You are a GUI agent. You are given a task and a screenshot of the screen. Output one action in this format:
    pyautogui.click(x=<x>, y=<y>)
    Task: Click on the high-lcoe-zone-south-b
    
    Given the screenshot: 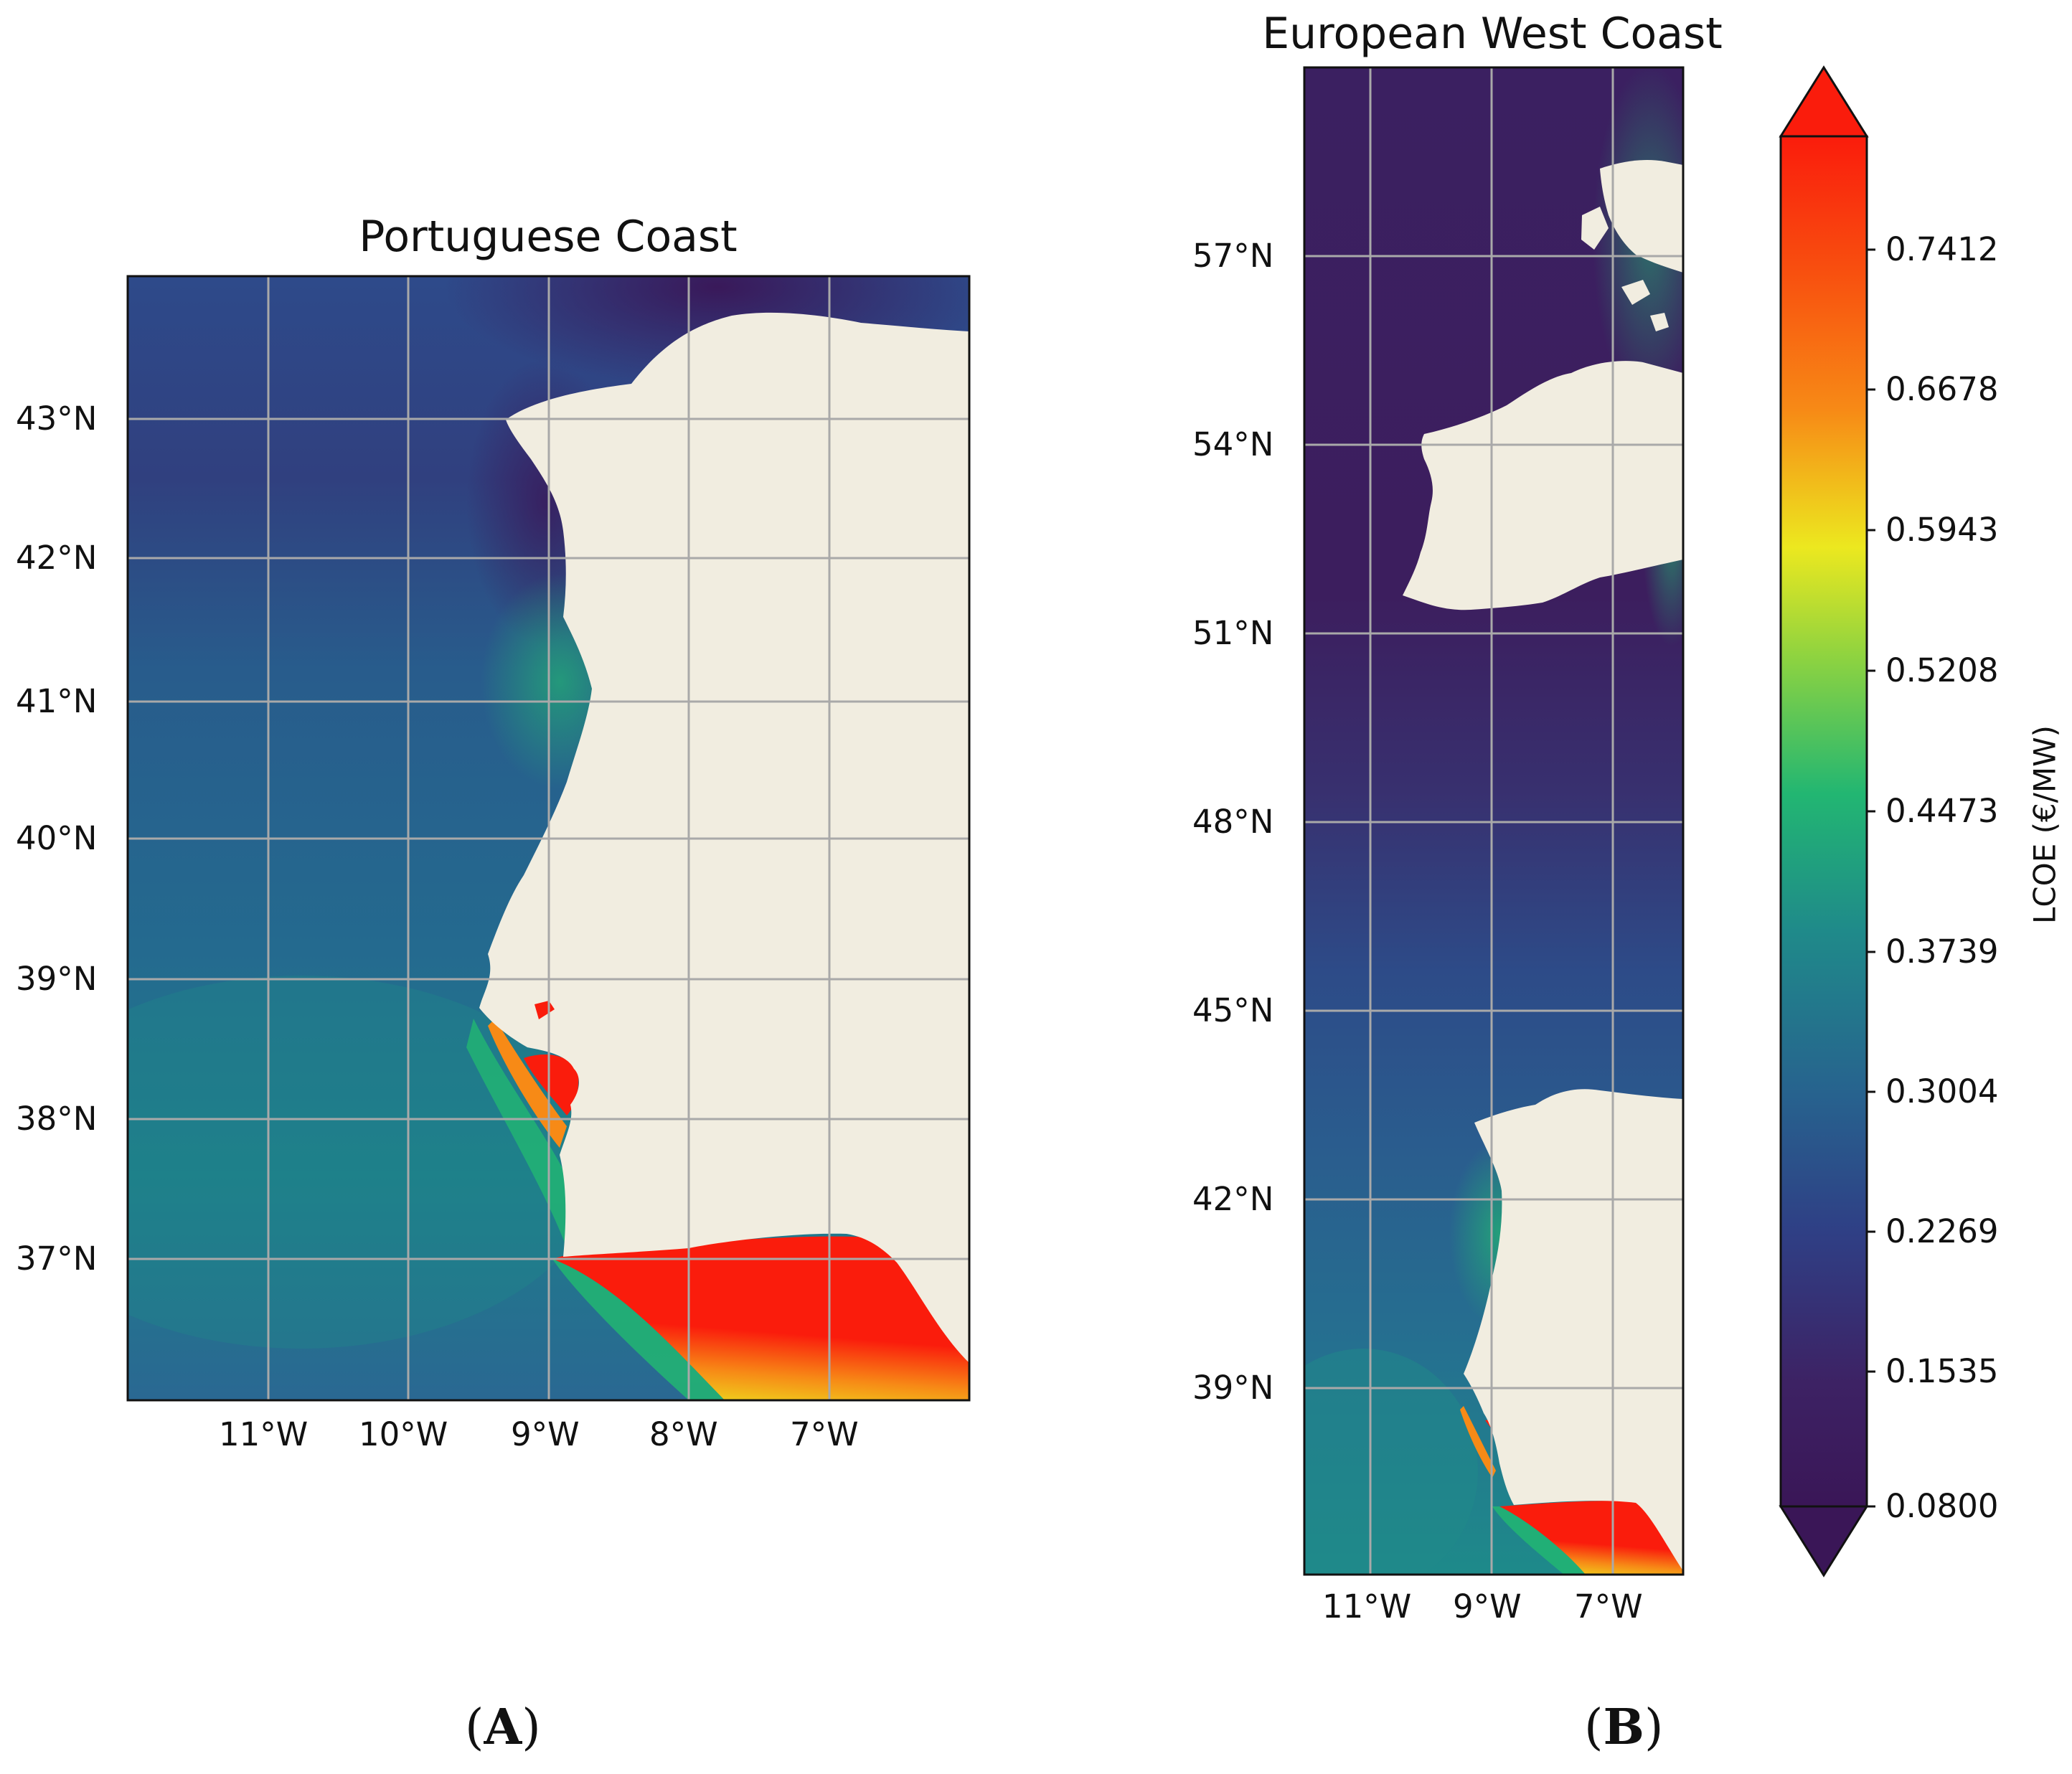 What is the action you would take?
    pyautogui.click(x=1591, y=1538)
    